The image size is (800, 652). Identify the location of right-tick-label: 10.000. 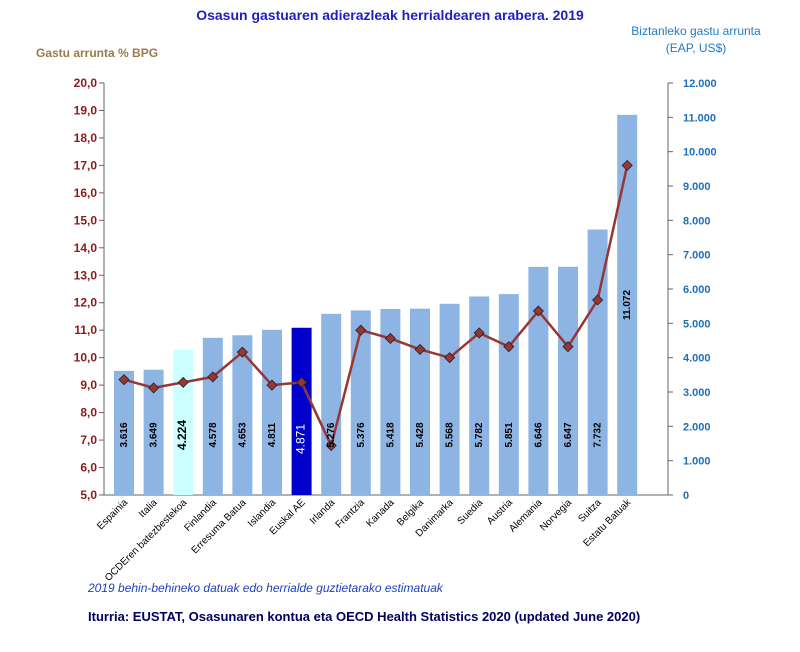
(700, 153).